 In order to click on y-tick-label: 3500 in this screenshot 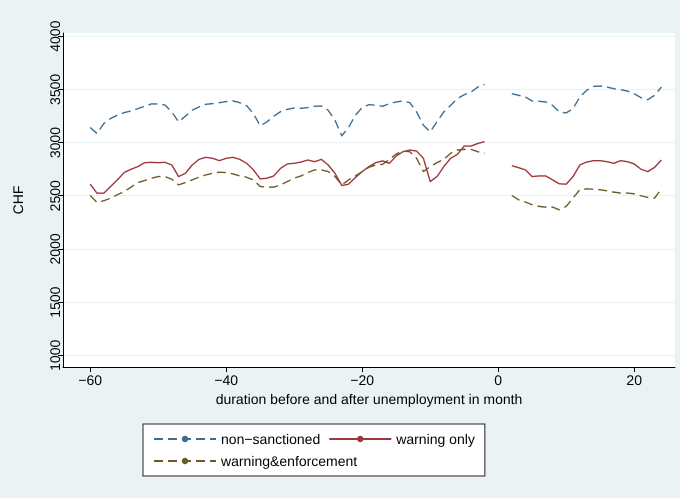, I will do `click(55, 89)`.